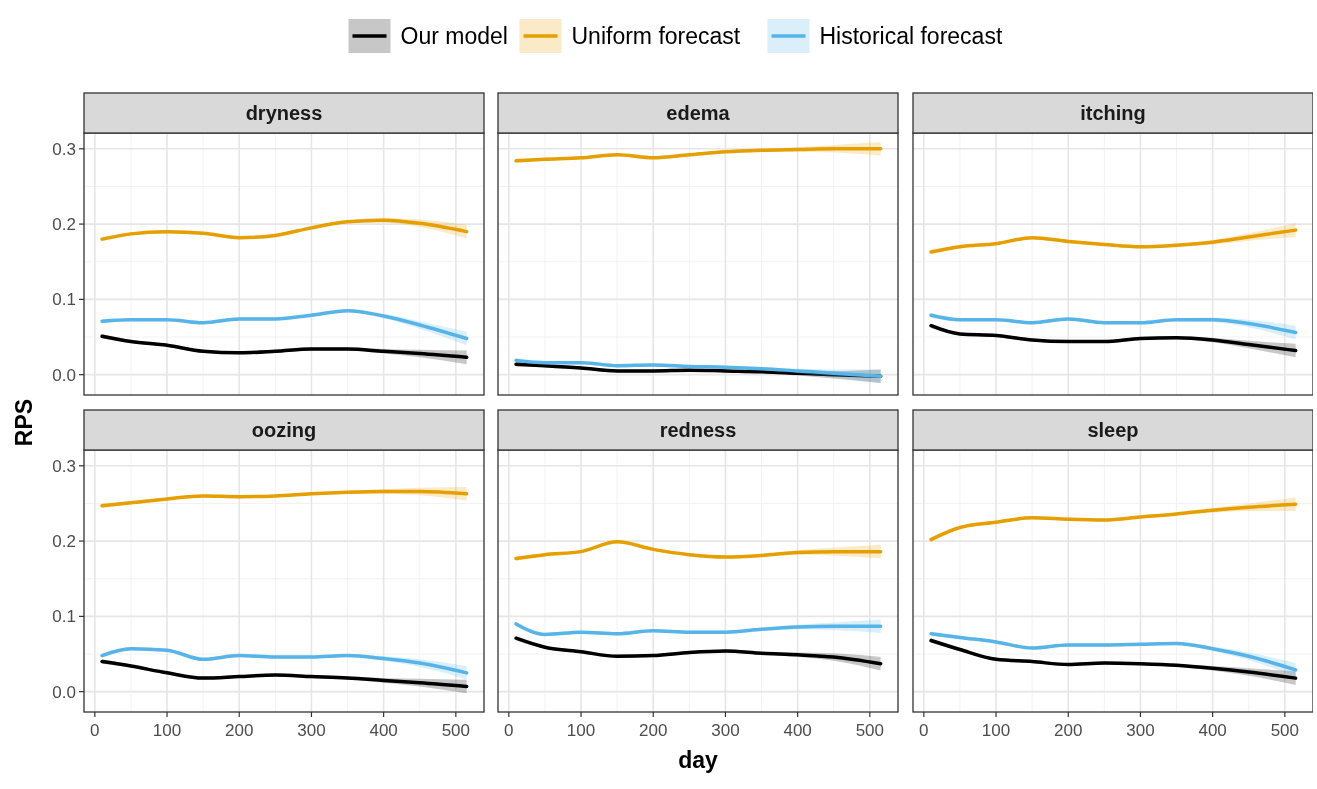 The image size is (1317, 789). I want to click on chart-title: dryness, so click(284, 113).